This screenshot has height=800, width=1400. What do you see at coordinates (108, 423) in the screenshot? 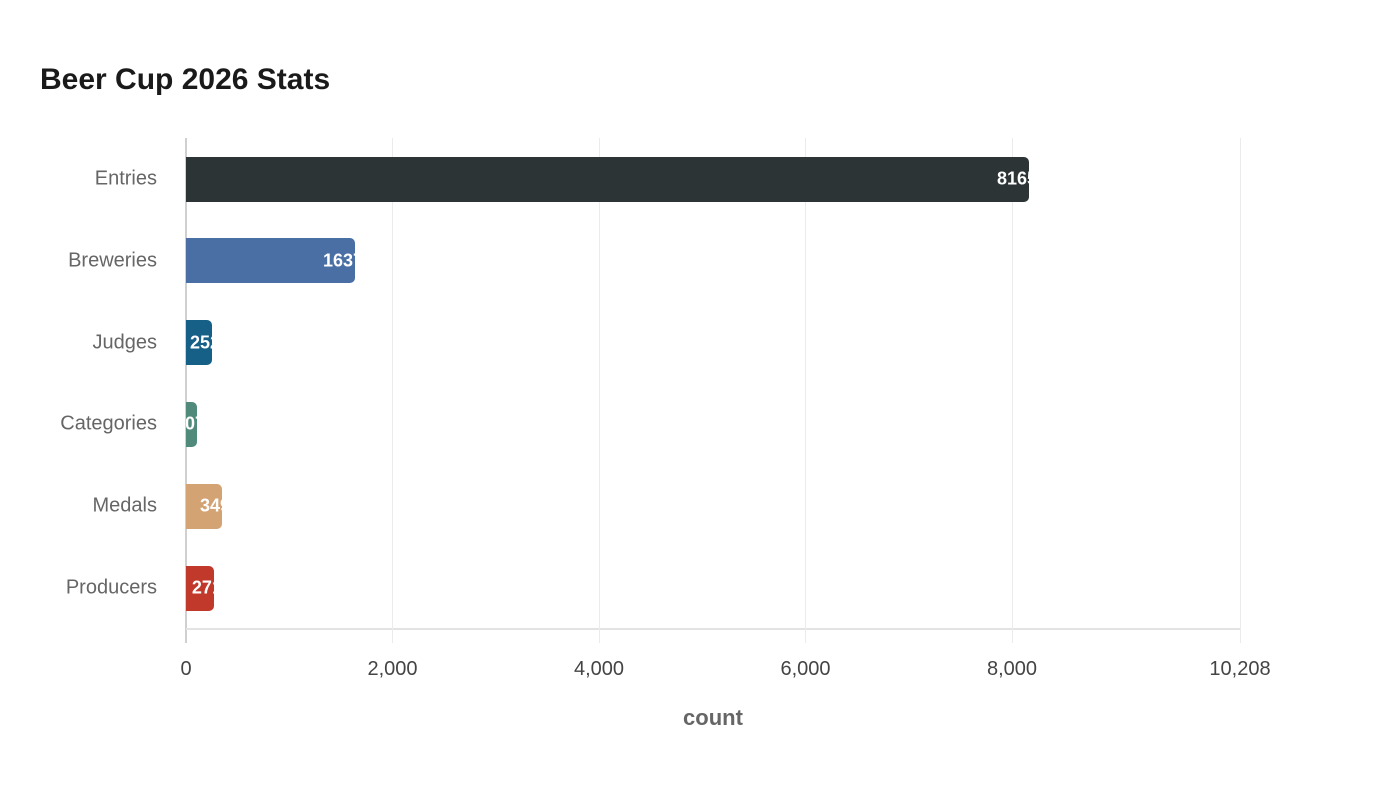
I see `y-axis-label: Categories` at bounding box center [108, 423].